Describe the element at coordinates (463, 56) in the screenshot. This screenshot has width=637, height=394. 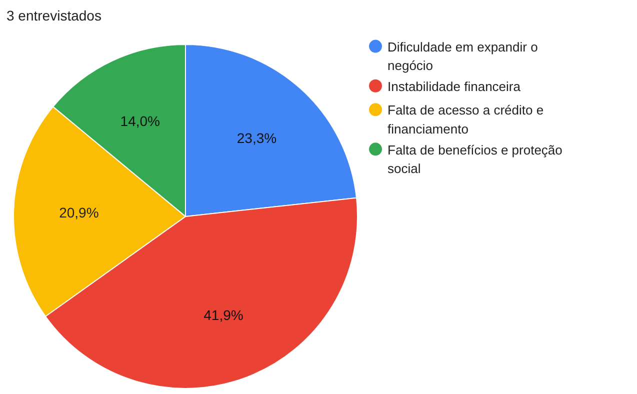
I see `legend-label: Dificuldade em expandir o negócio` at that location.